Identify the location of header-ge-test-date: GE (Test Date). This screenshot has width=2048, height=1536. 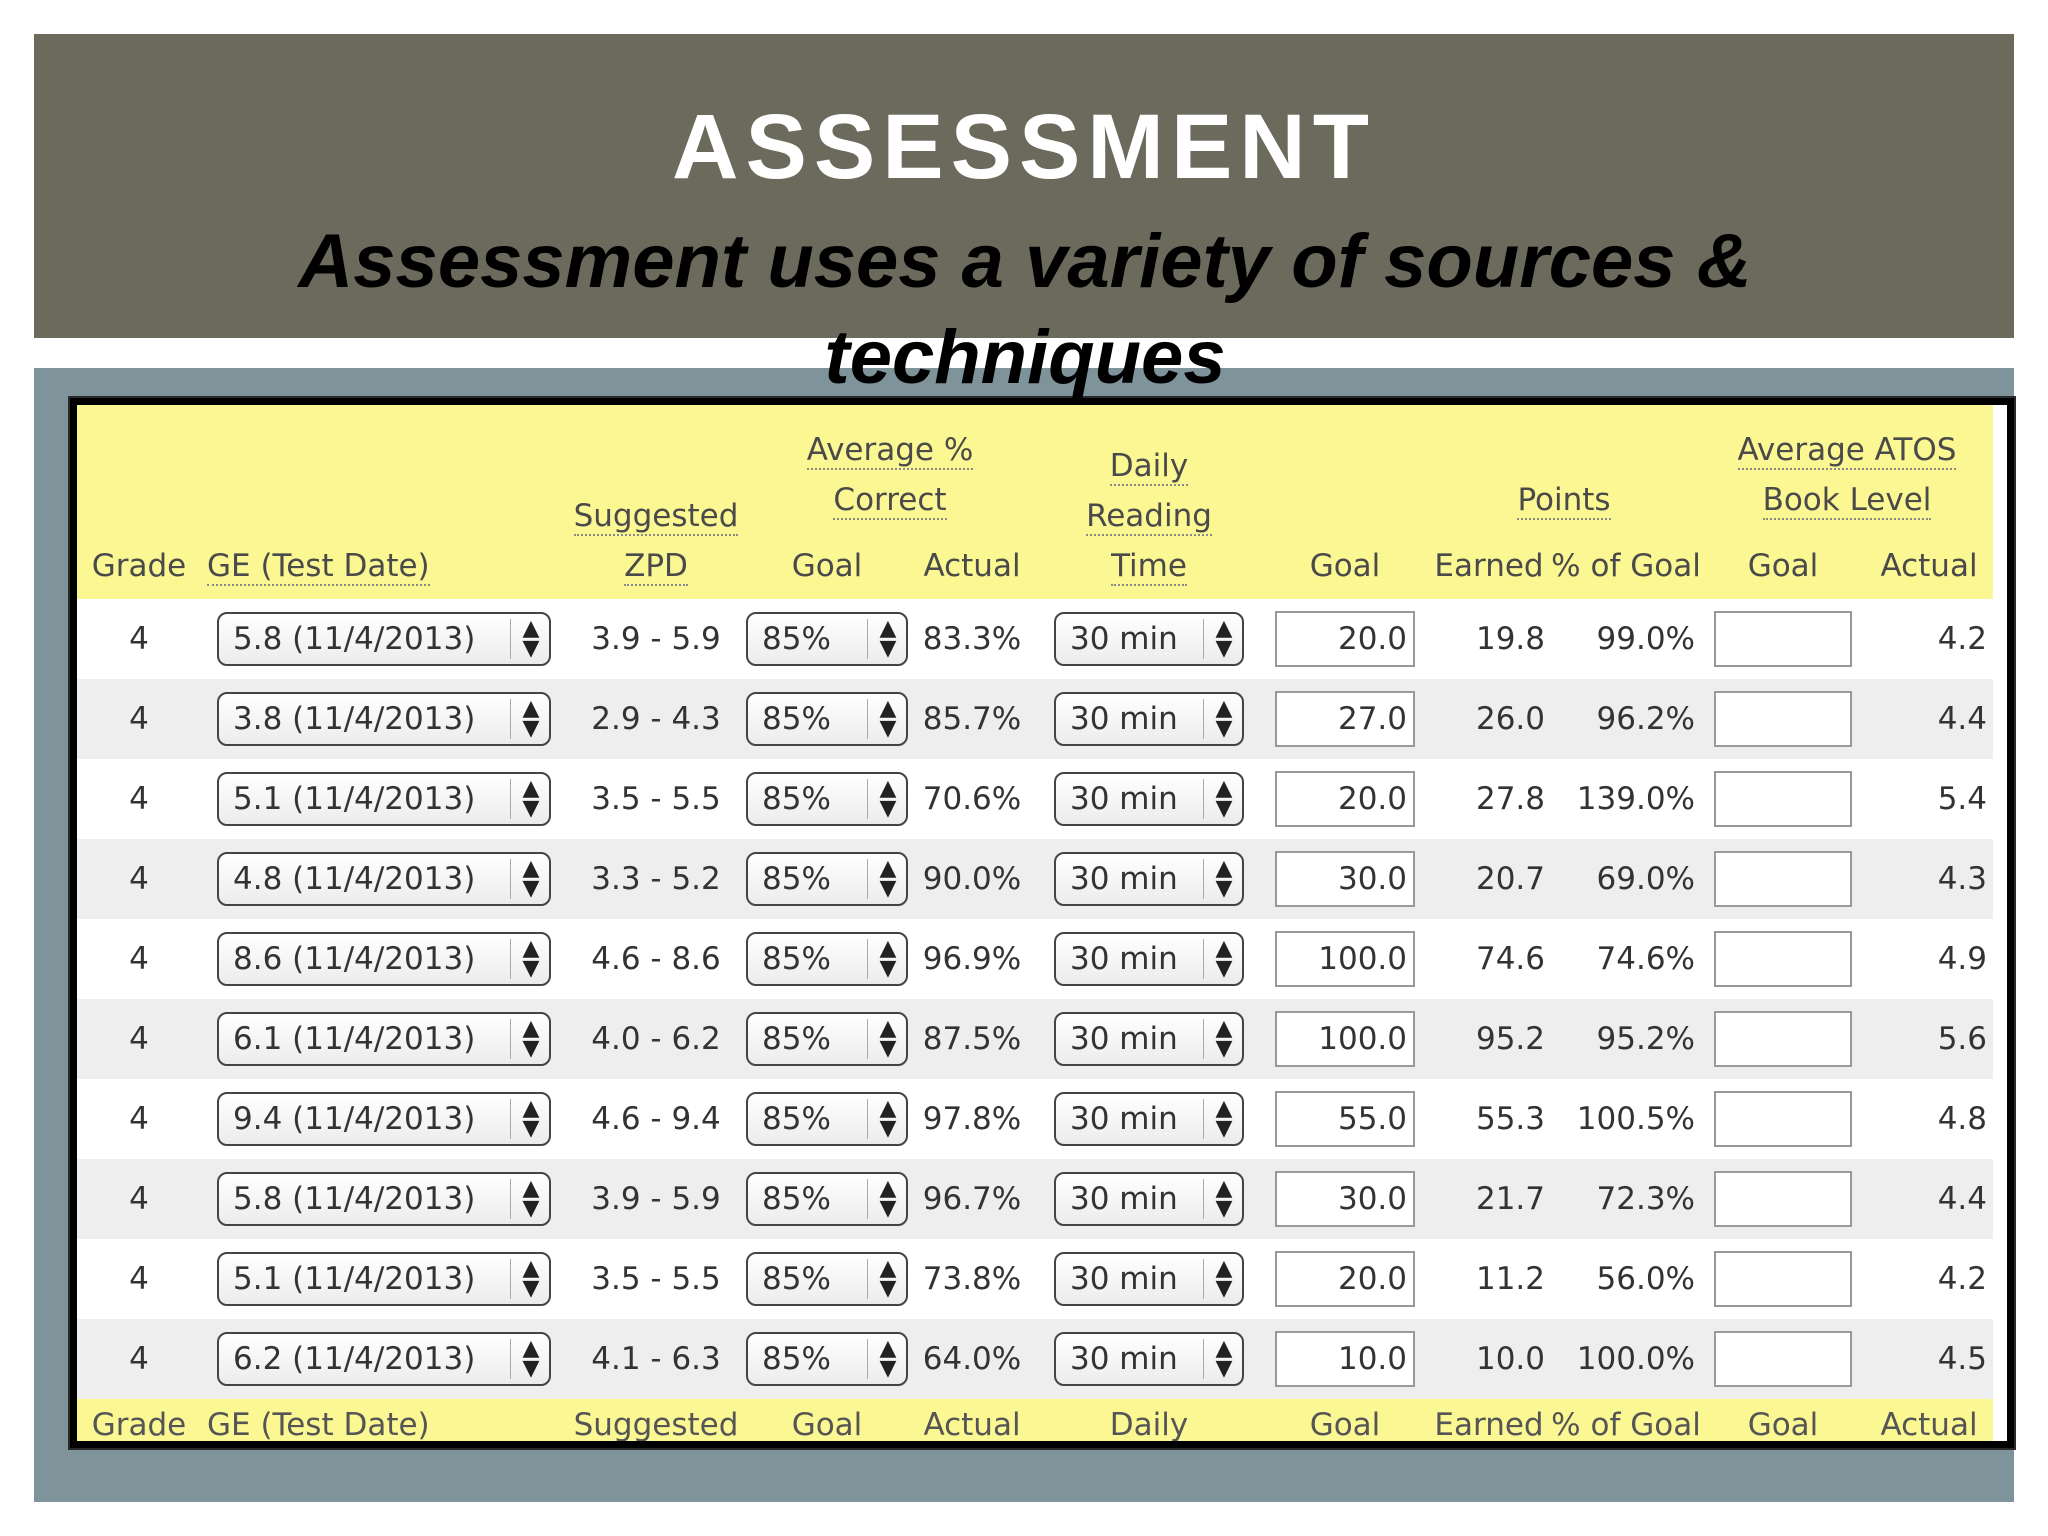
(384, 502).